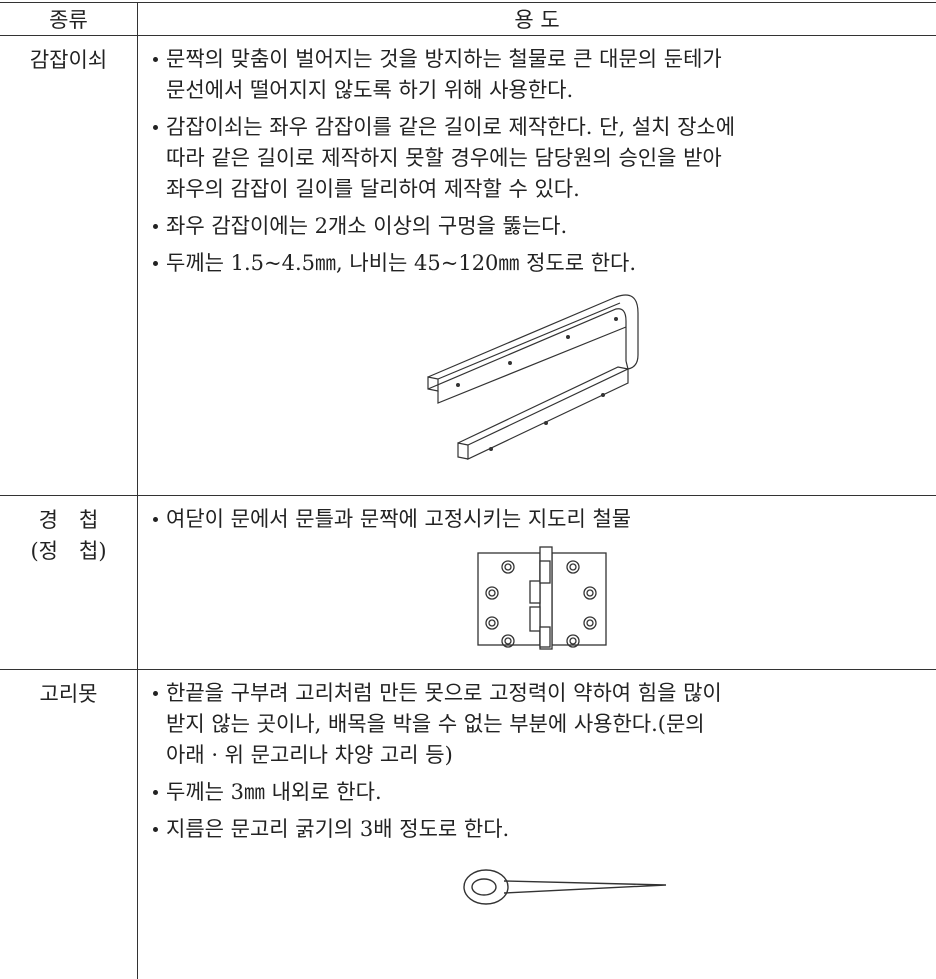 The image size is (936, 979). I want to click on bullet-text: 두께는 3㎜ 내외로 한다., so click(551, 792).